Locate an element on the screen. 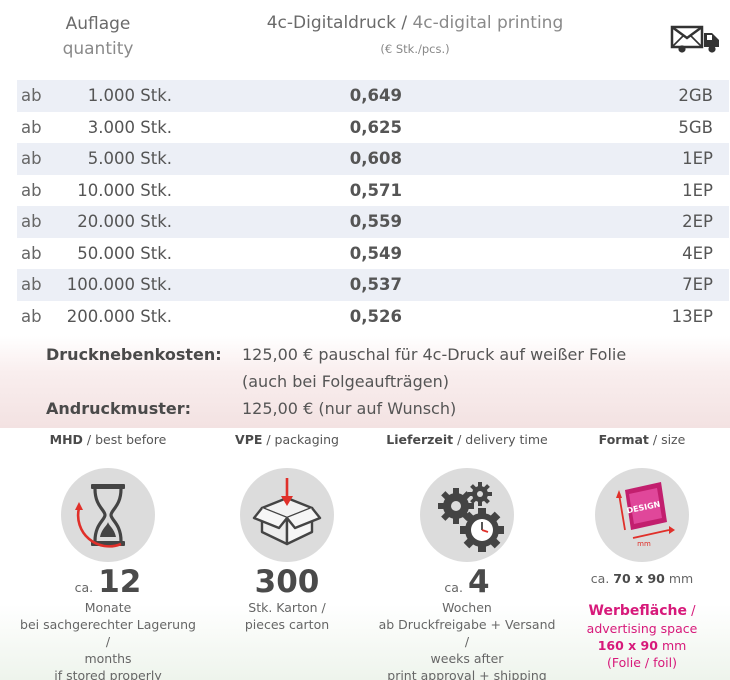 The height and width of the screenshot is (680, 730). delivery-line3: weeks after is located at coordinates (467, 658).